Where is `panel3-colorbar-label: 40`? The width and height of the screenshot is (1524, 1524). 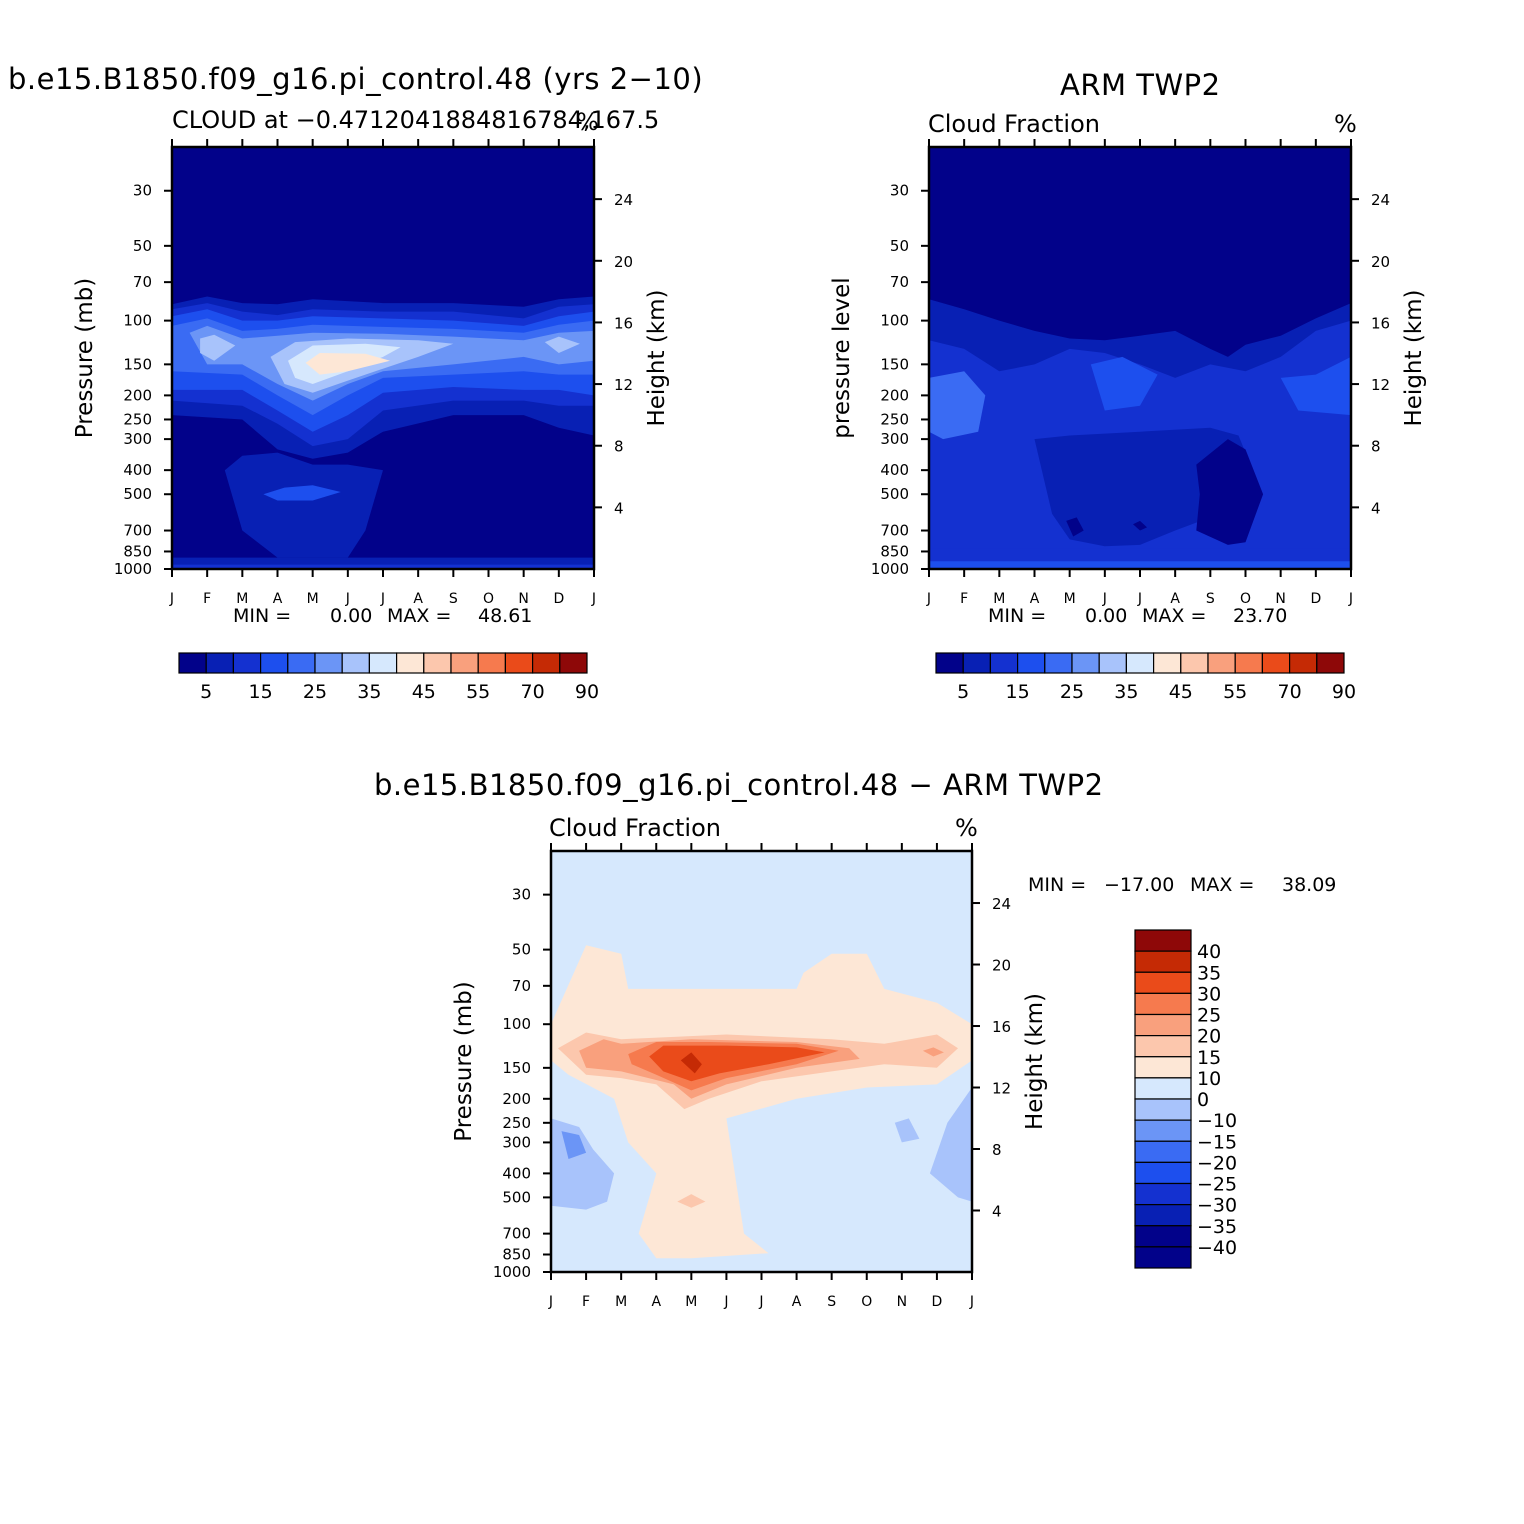
panel3-colorbar-label: 40 is located at coordinates (1209, 952).